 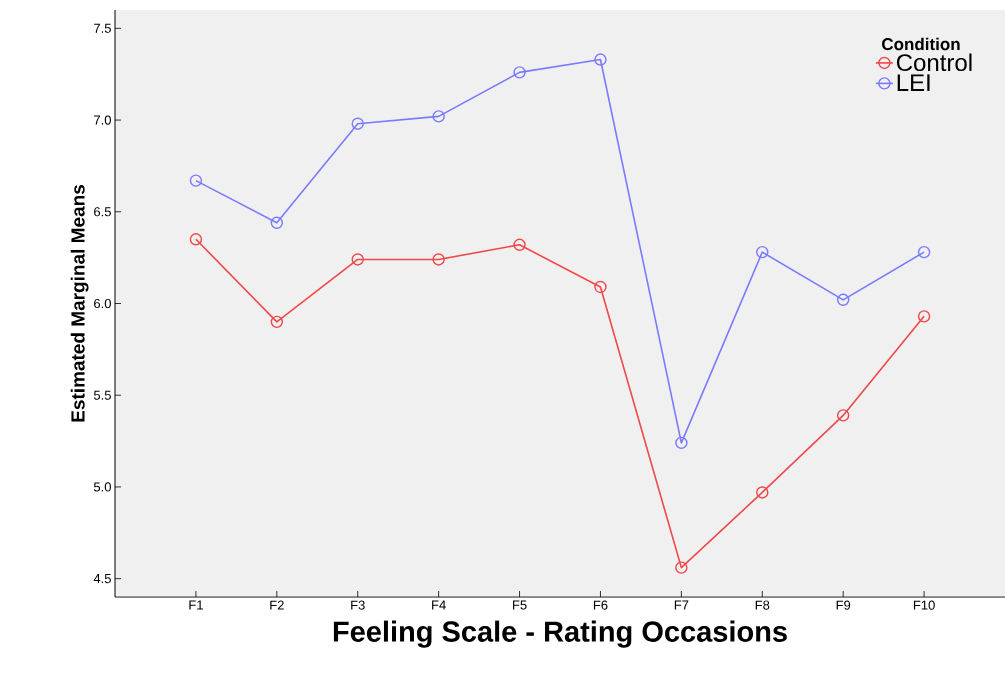 What do you see at coordinates (681, 605) in the screenshot?
I see `x-tick-label: F7` at bounding box center [681, 605].